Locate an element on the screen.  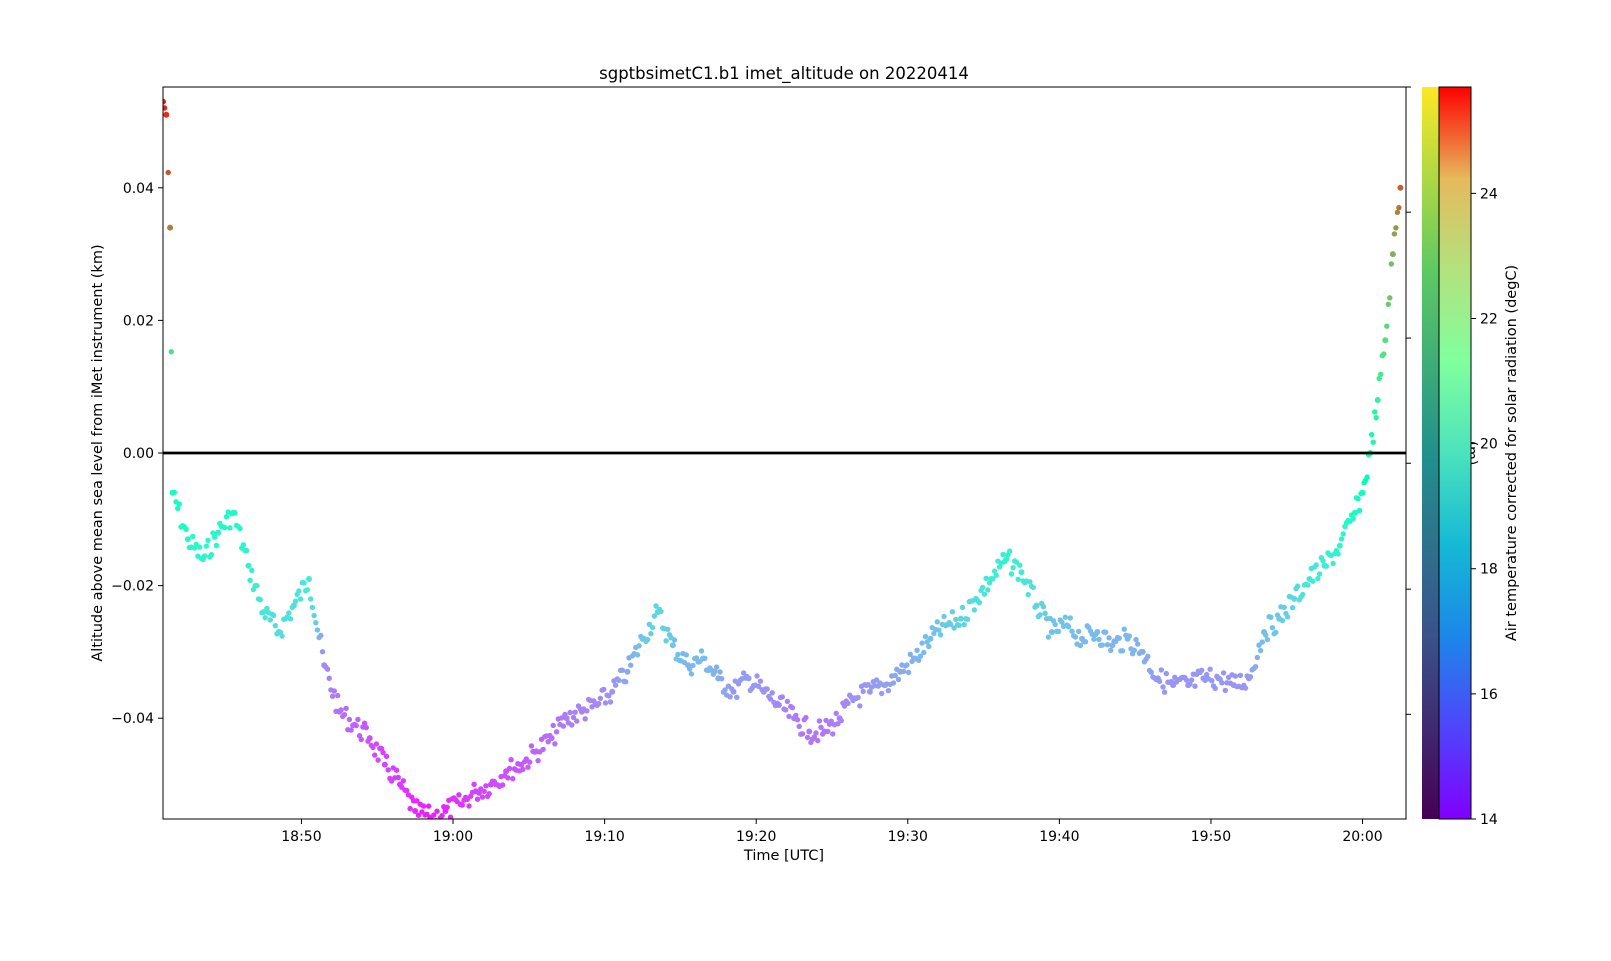
x-axis-ticks: 18:50 19:00 19:10 19:20 19:30 19:40 19:50 20:00 is located at coordinates (832, 832).